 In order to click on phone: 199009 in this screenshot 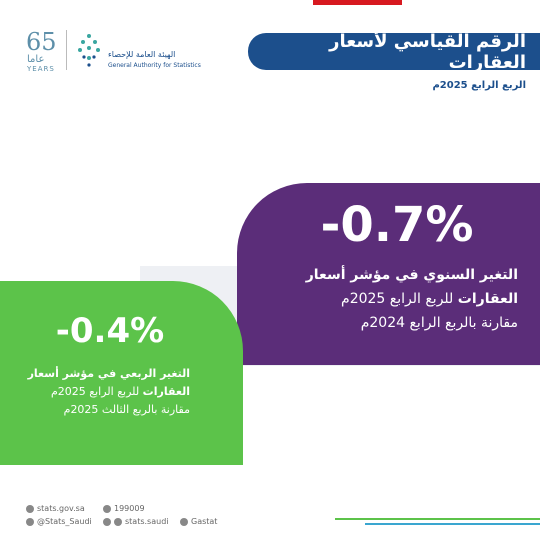, I will do `click(129, 508)`.